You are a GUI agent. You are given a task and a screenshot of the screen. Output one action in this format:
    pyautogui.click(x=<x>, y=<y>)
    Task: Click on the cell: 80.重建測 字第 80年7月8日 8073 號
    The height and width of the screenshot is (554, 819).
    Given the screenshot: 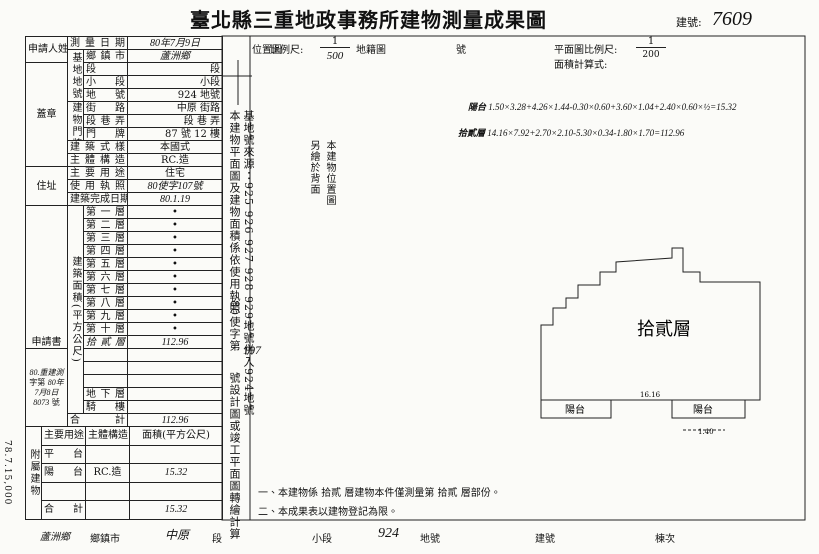 What is the action you would take?
    pyautogui.click(x=46, y=387)
    